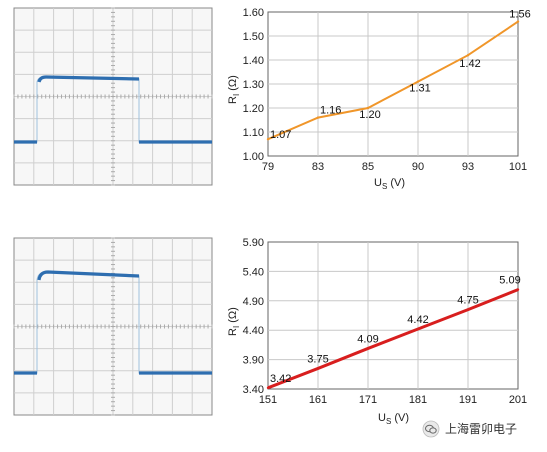 This screenshot has width=547, height=452. I want to click on scope-panel-bottom, so click(113, 326).